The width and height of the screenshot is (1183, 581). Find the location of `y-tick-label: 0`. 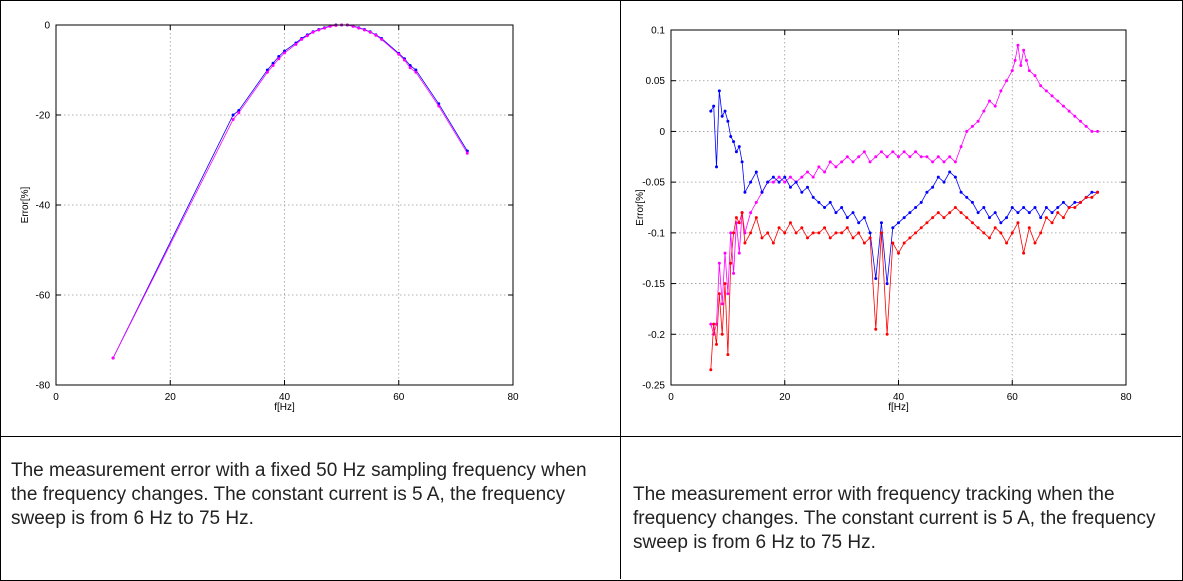

y-tick-label: 0 is located at coordinates (662, 132).